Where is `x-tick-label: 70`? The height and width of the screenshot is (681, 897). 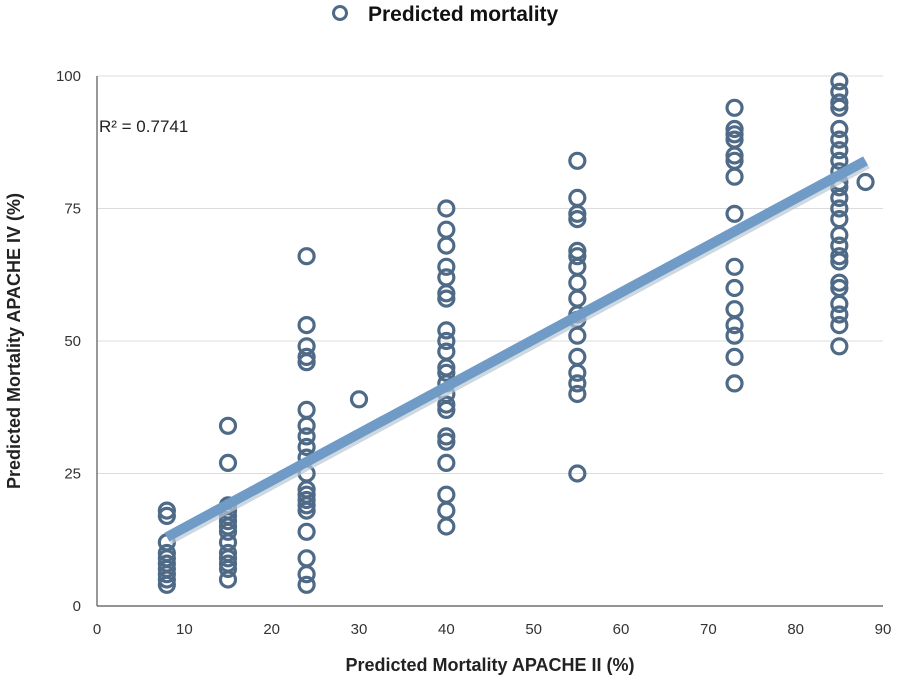
x-tick-label: 70 is located at coordinates (708, 629).